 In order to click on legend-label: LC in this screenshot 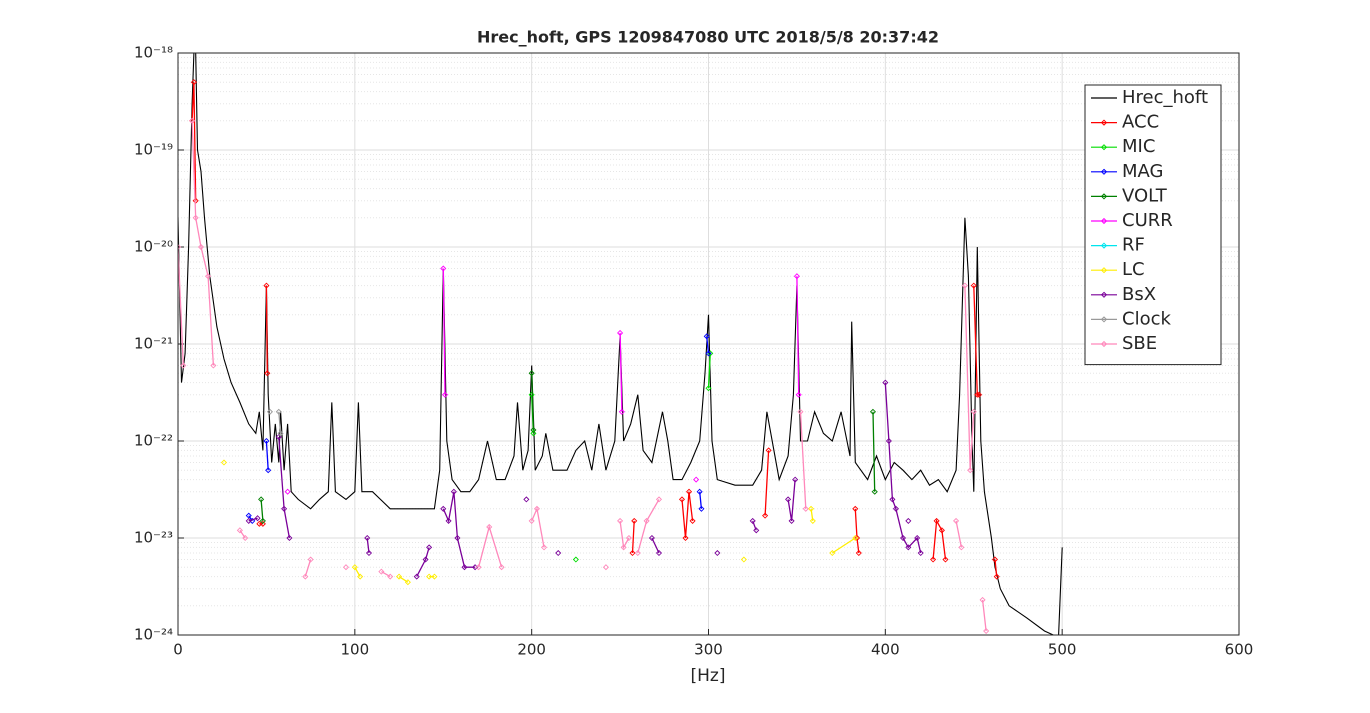, I will do `click(1133, 269)`.